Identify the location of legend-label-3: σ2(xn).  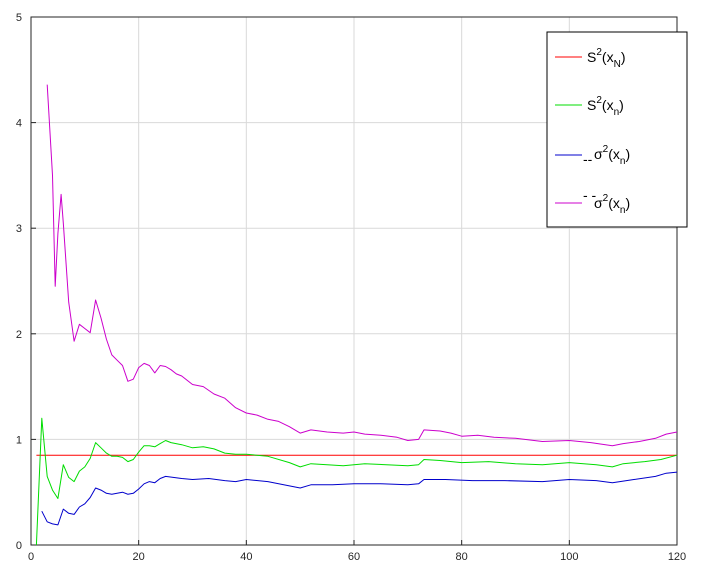
(612, 204).